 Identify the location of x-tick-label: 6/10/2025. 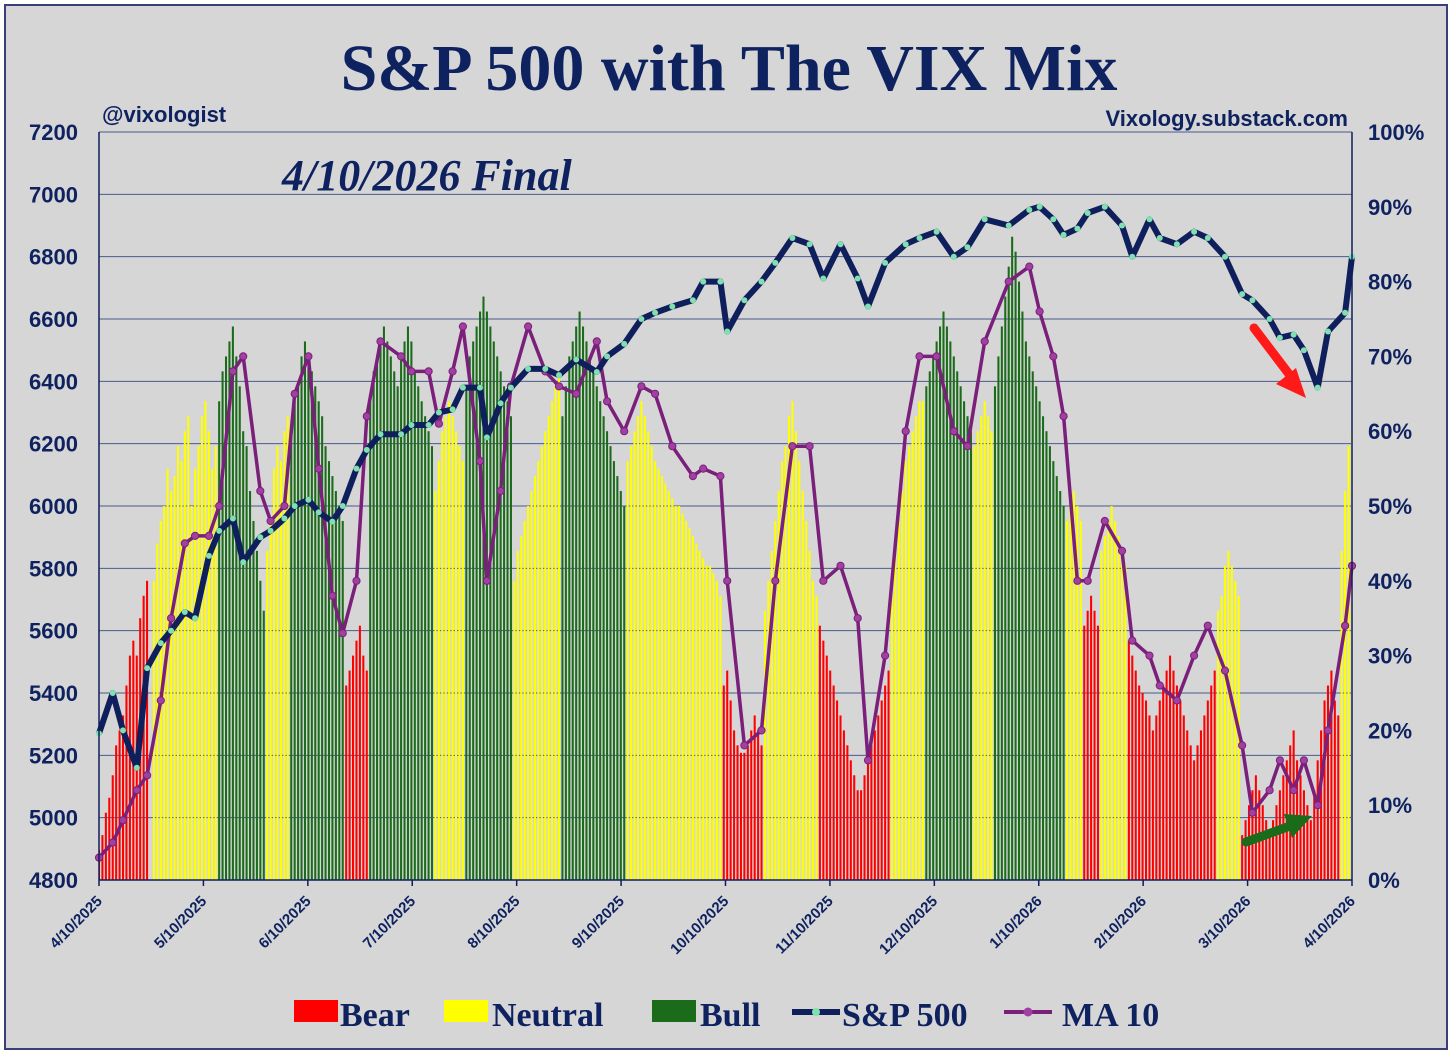
(284, 922).